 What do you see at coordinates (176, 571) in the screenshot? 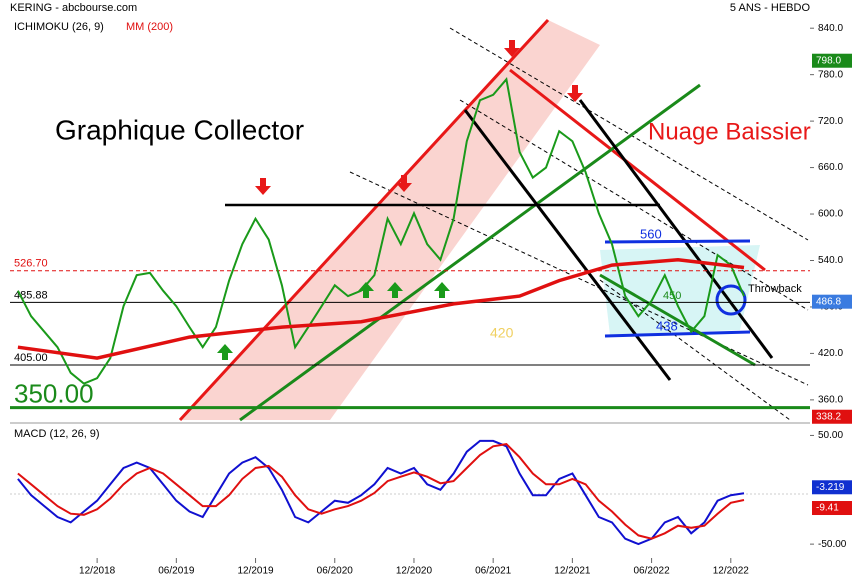
I see `x-tick-label: 06/2019` at bounding box center [176, 571].